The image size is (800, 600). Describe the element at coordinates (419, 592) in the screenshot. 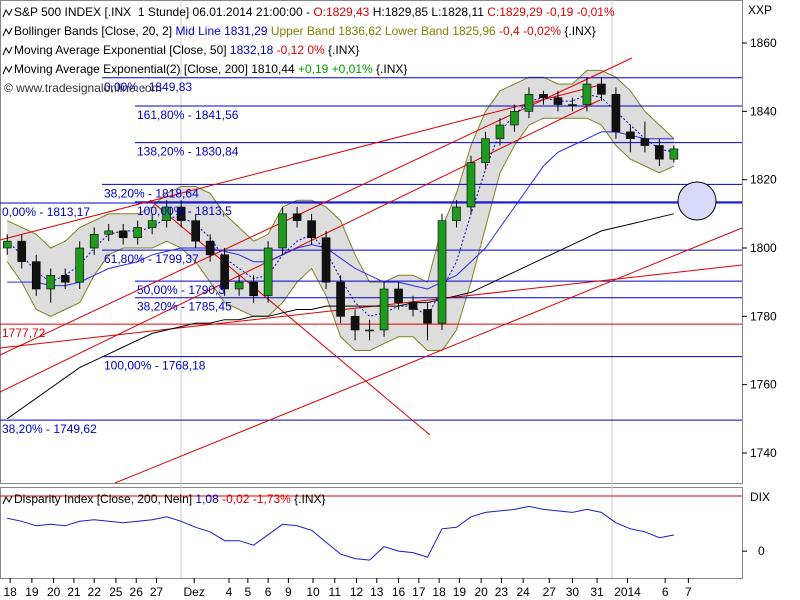

I see `x-tick-label: 17` at that location.